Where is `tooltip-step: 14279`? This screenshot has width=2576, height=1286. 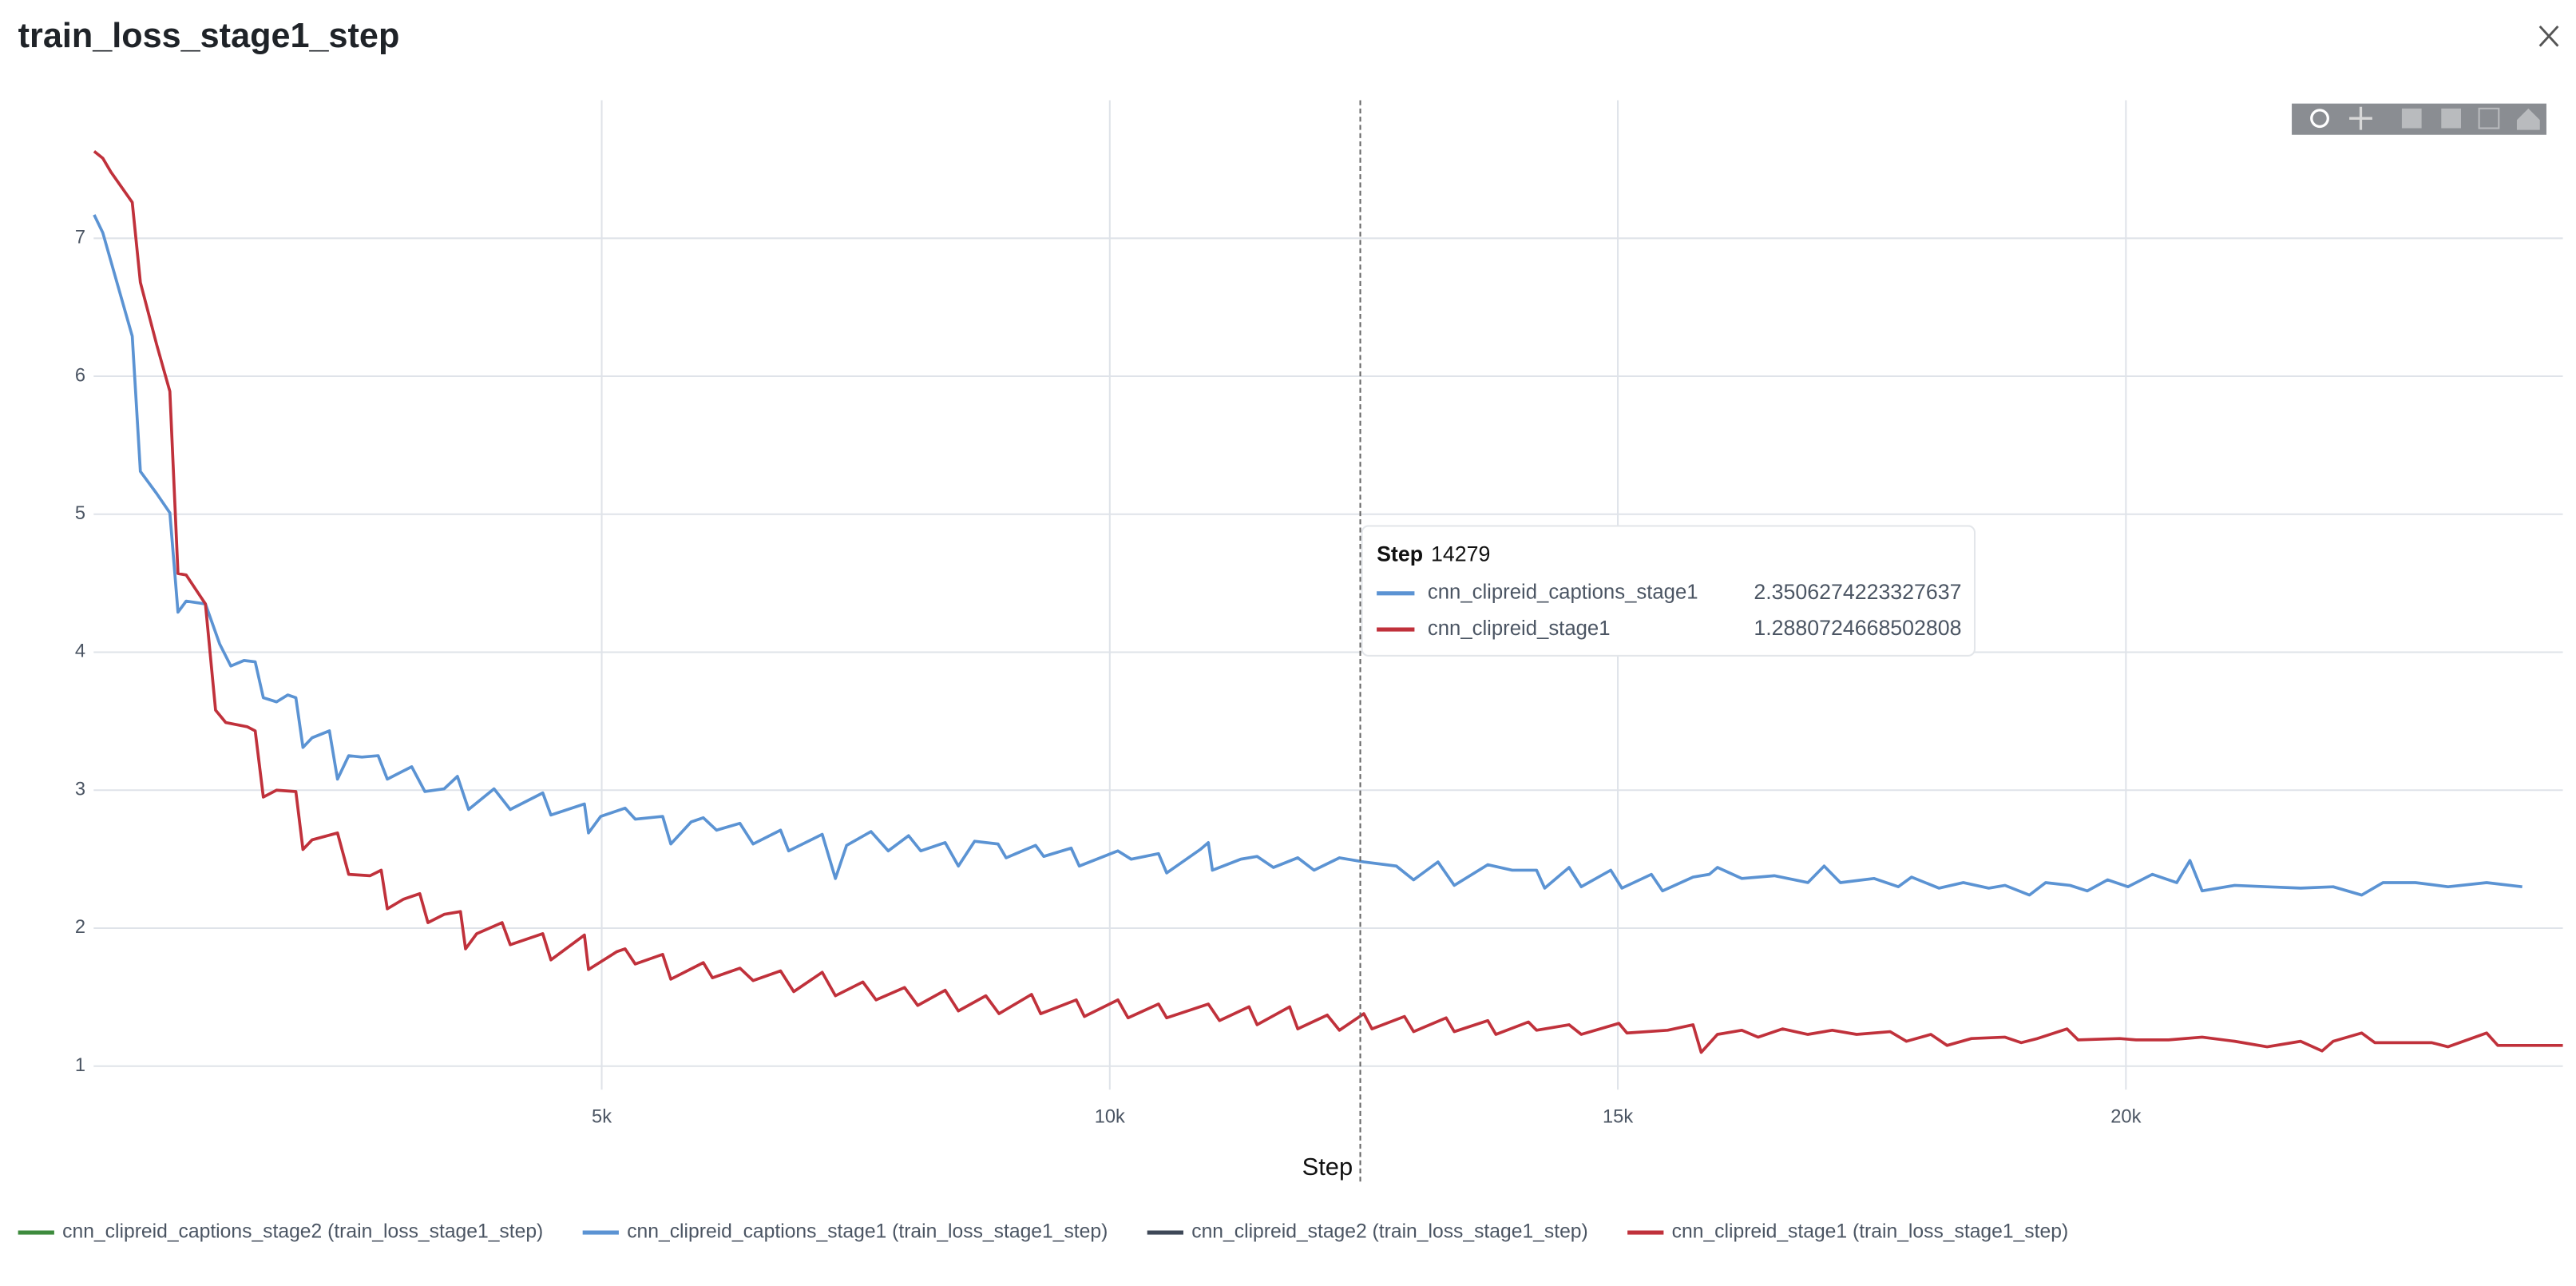
tooltip-step: 14279 is located at coordinates (1460, 554).